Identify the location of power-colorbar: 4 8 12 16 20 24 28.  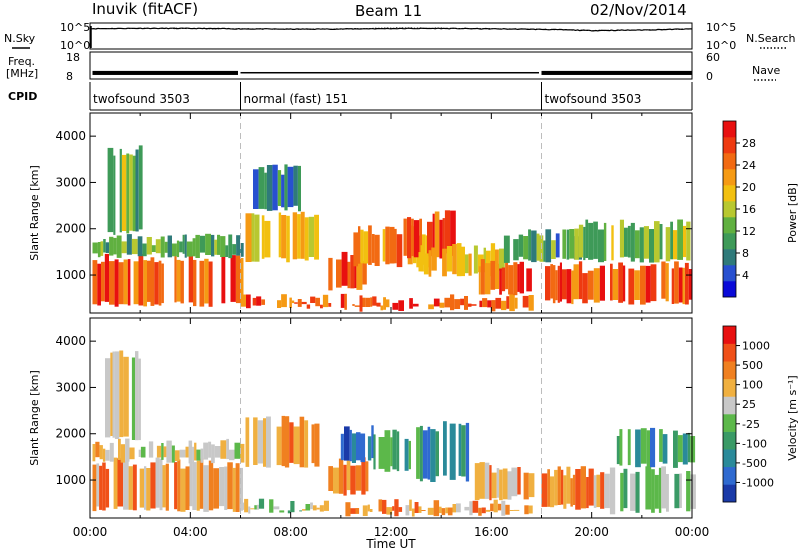
(739, 209).